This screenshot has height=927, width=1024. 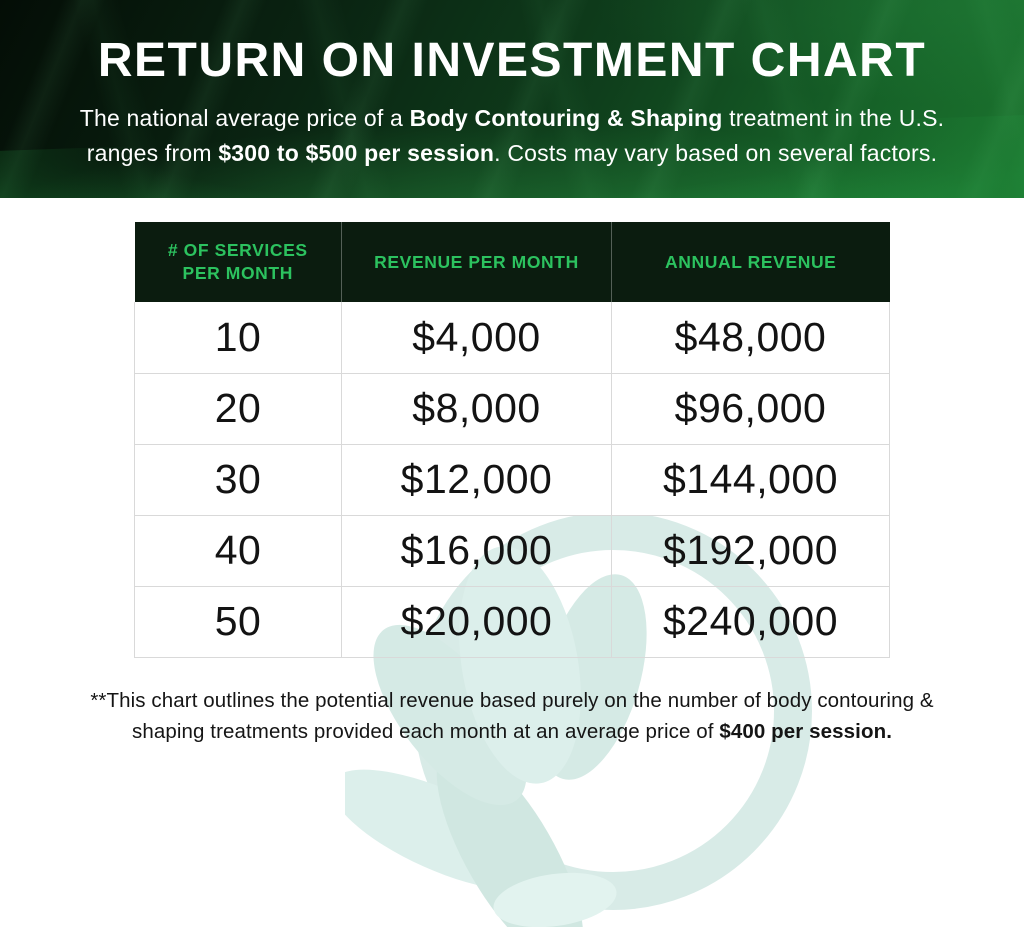 I want to click on table-cell: 30, so click(x=238, y=480).